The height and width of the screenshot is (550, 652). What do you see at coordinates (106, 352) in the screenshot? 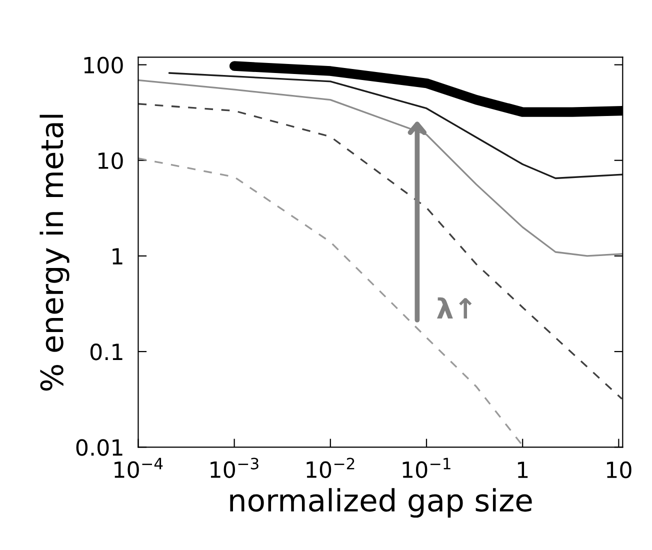
I see `y-tick-label: 0.1` at bounding box center [106, 352].